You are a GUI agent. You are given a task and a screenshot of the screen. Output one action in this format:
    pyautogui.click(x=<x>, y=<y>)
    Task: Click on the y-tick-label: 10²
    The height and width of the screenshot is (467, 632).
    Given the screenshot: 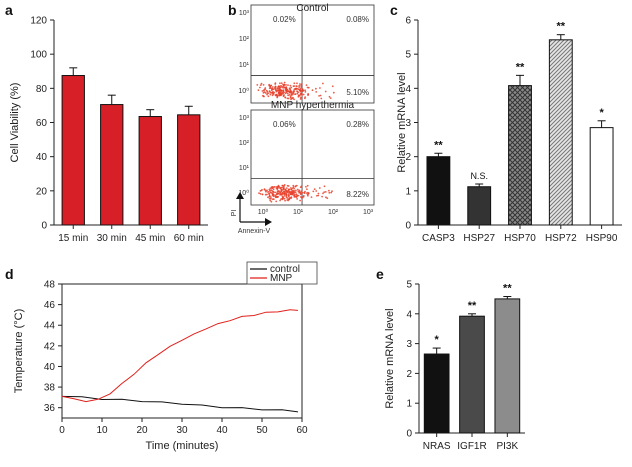 What is the action you would take?
    pyautogui.click(x=244, y=39)
    